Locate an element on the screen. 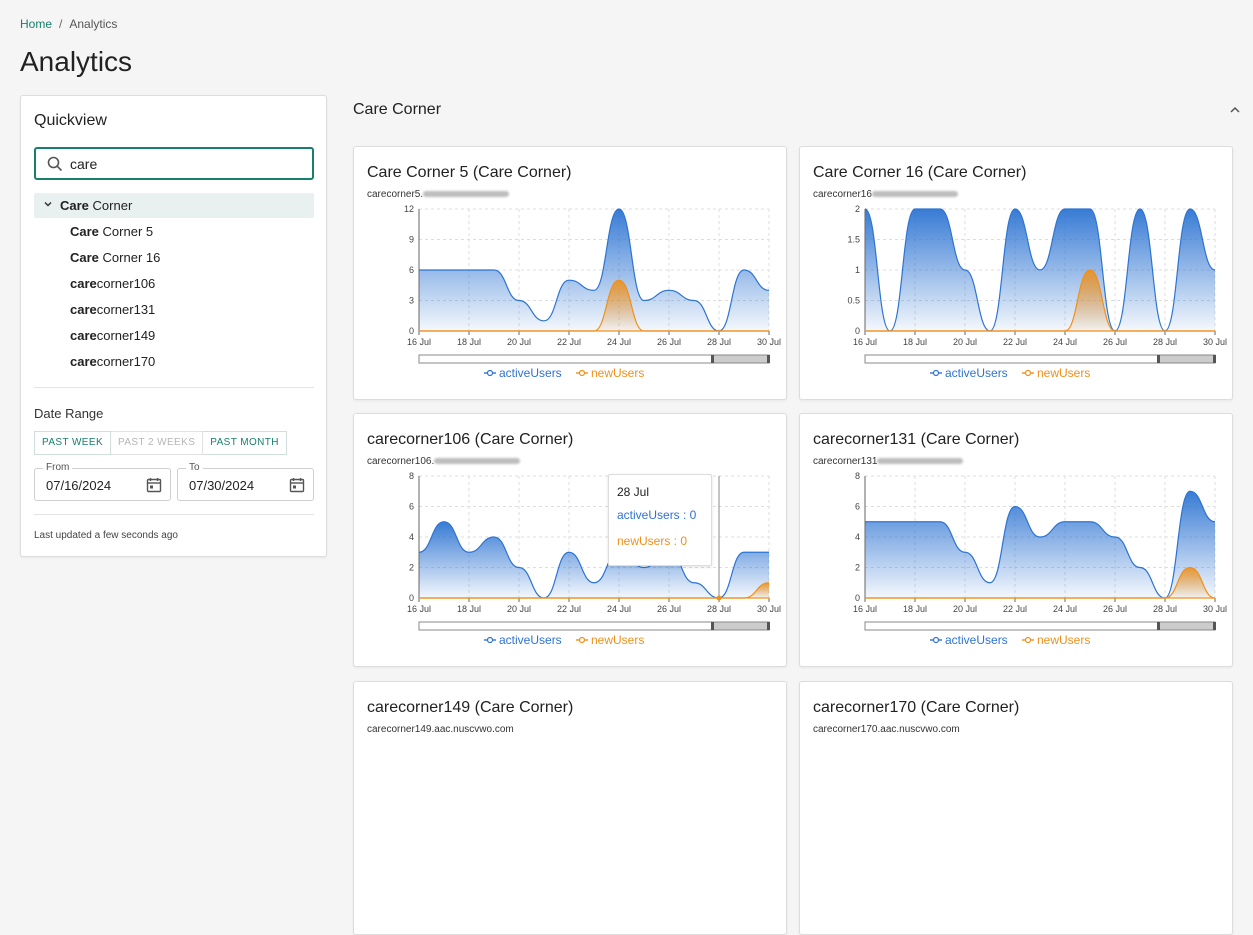 Image resolution: width=1253 pixels, height=935 pixels. y-tick-label: 4 is located at coordinates (857, 537).